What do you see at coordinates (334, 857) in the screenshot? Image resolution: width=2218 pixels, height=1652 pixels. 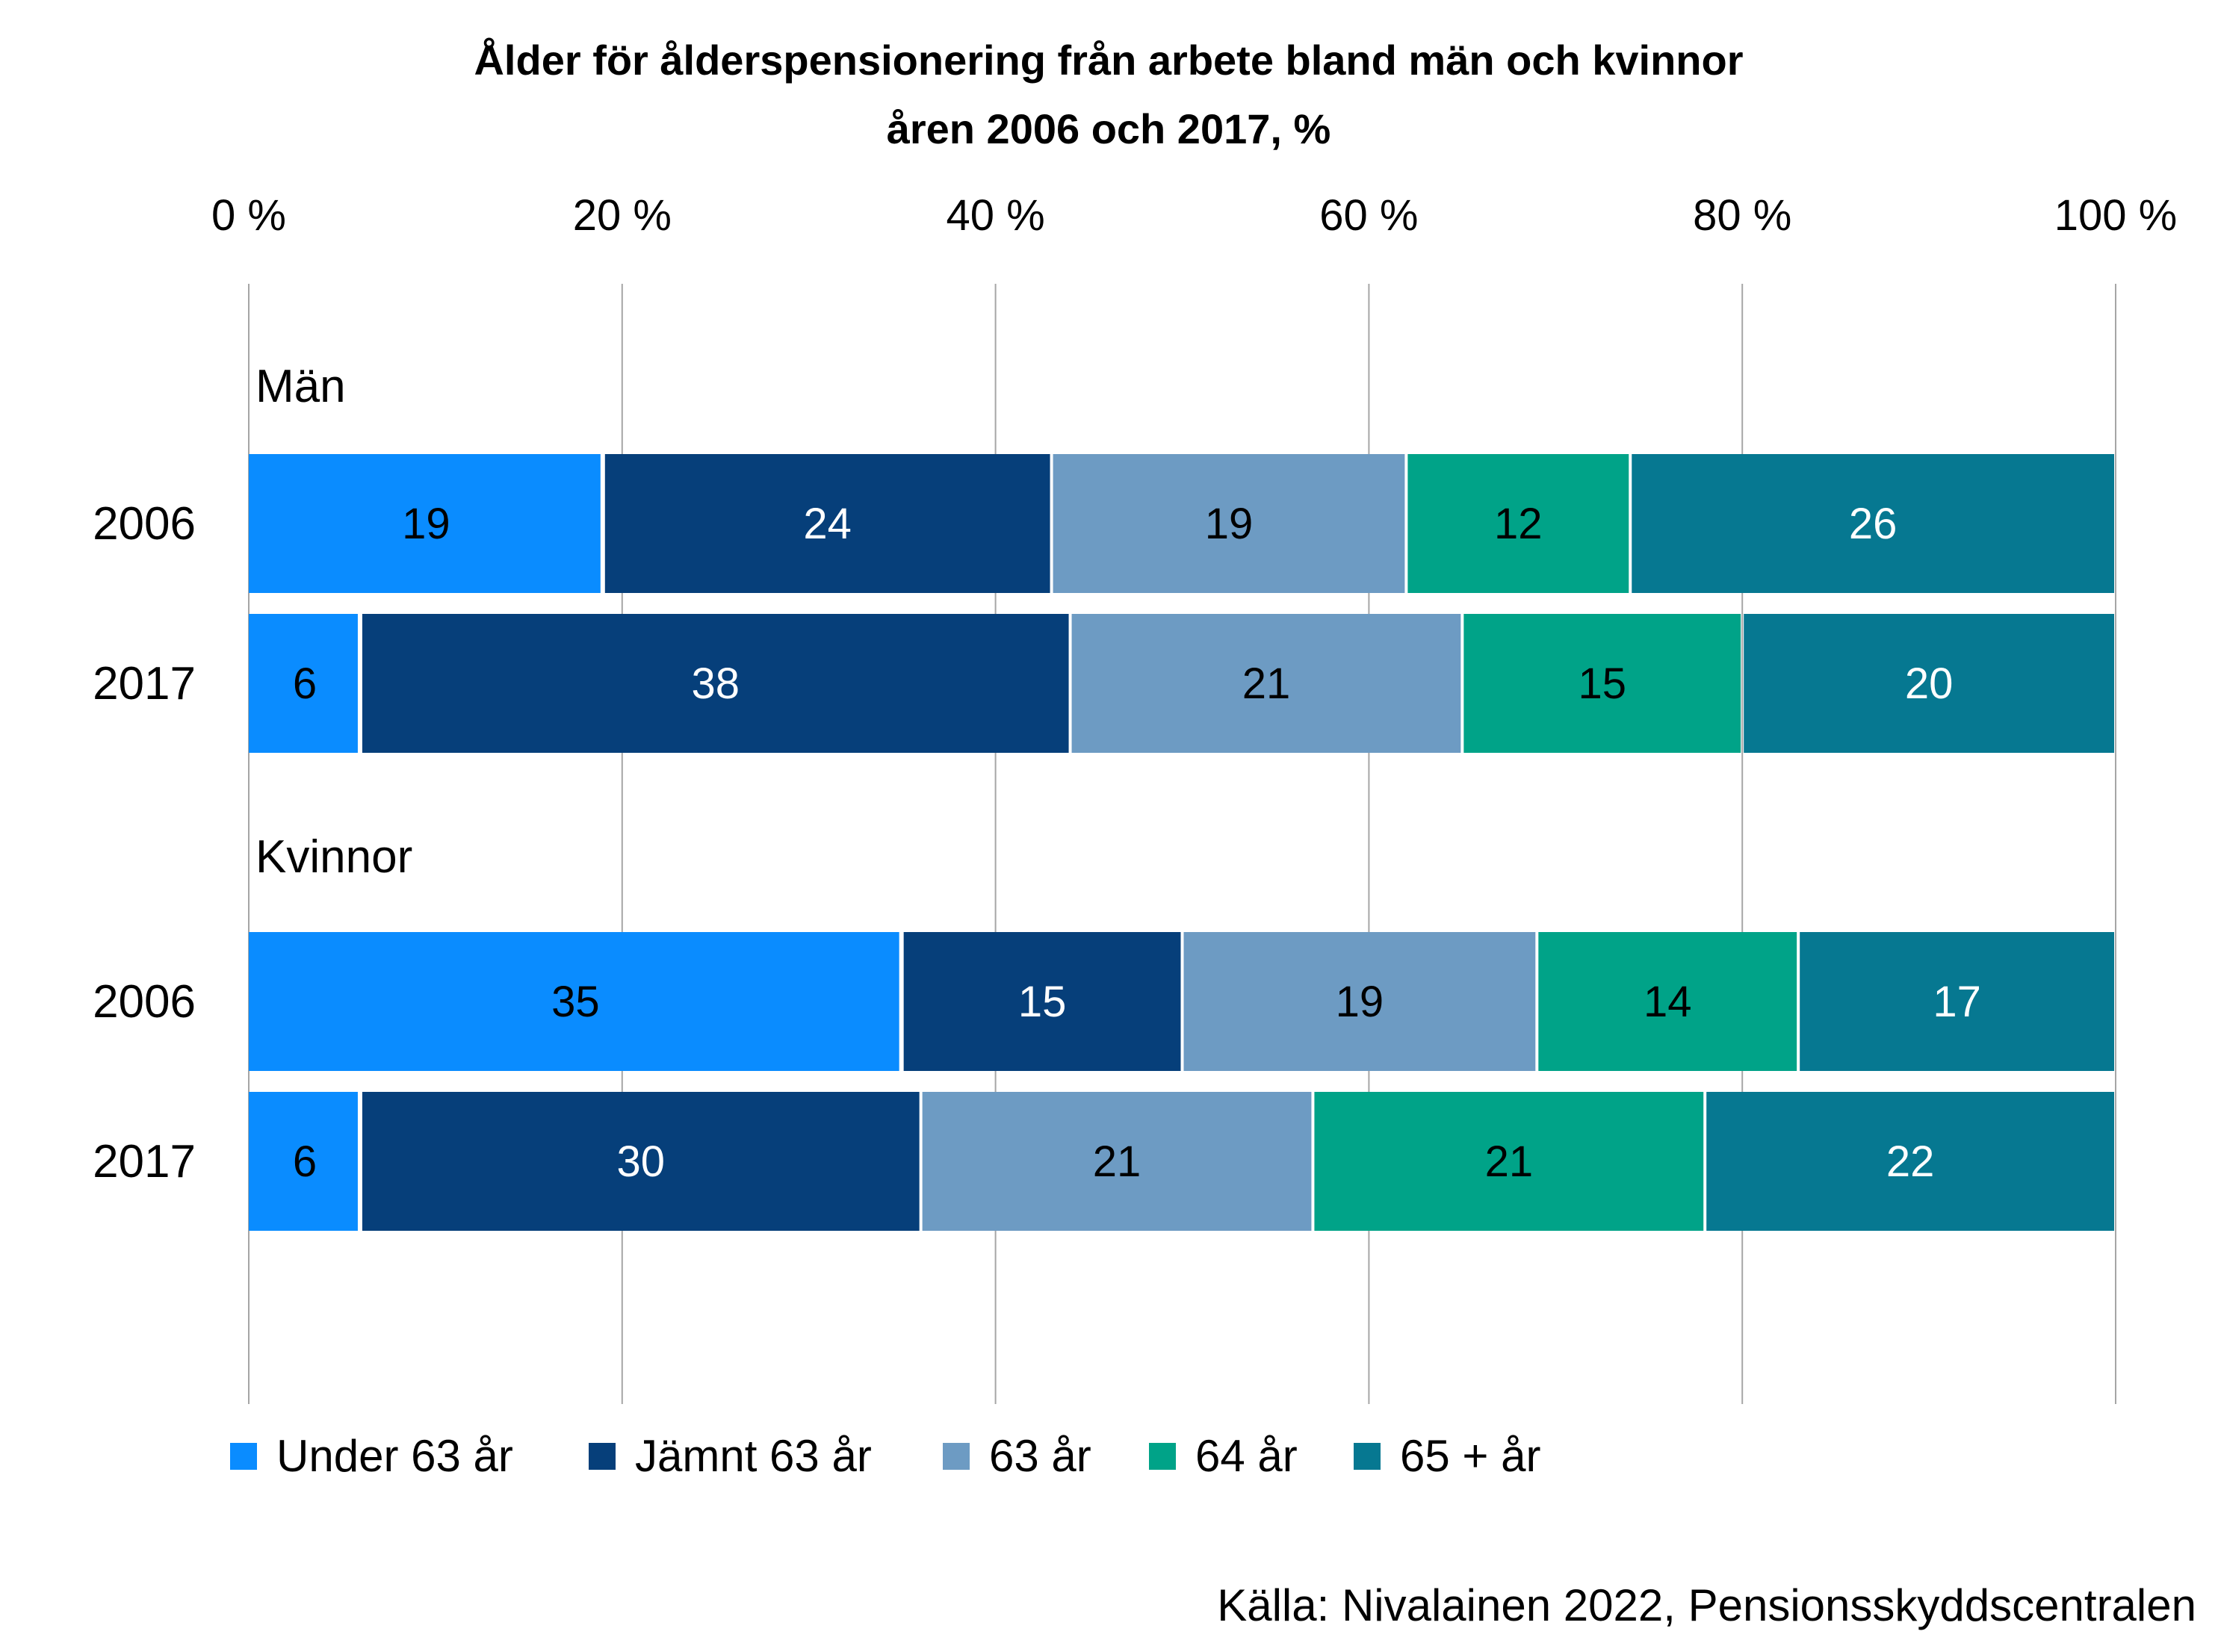 I see `group-label: Kvinnor` at bounding box center [334, 857].